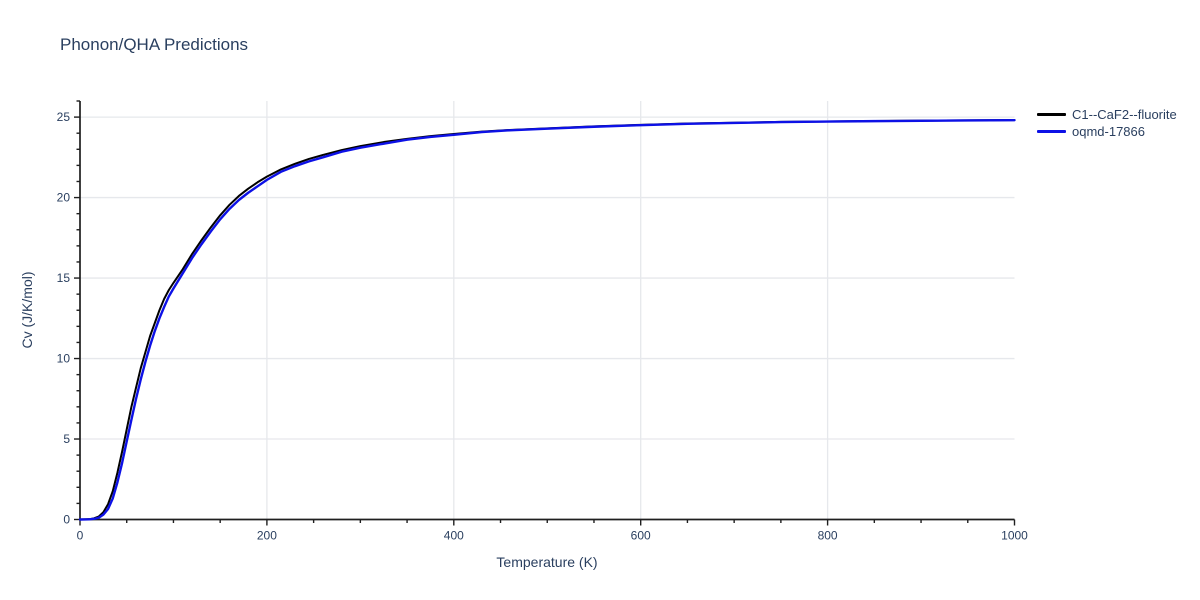  I want to click on y-tick-label: 25, so click(64, 117).